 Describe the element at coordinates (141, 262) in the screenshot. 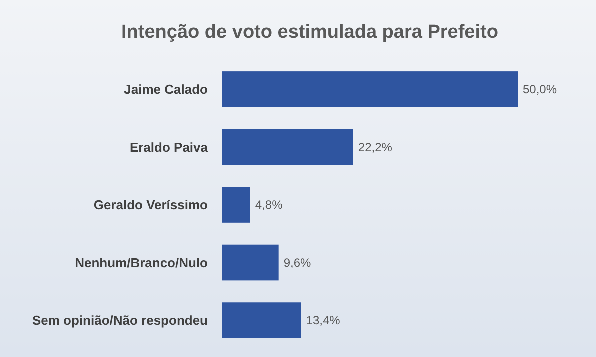

I see `y-tick-label: Nenhum/Branco/Nulo` at that location.